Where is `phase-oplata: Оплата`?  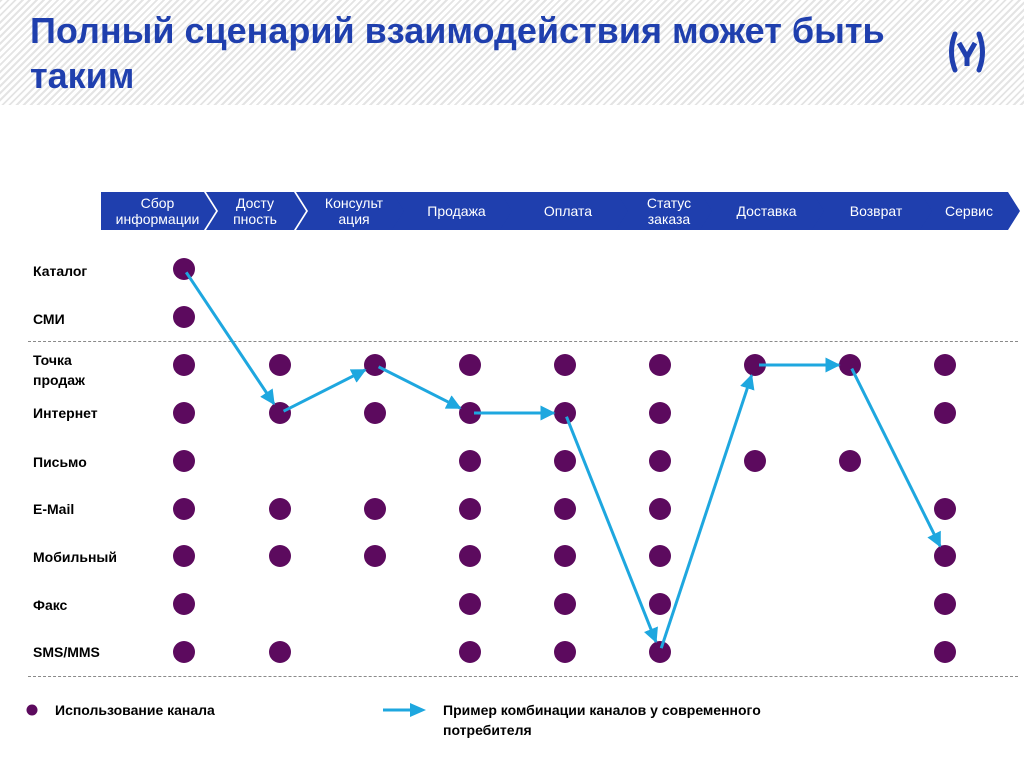 phase-oplata: Оплата is located at coordinates (569, 211).